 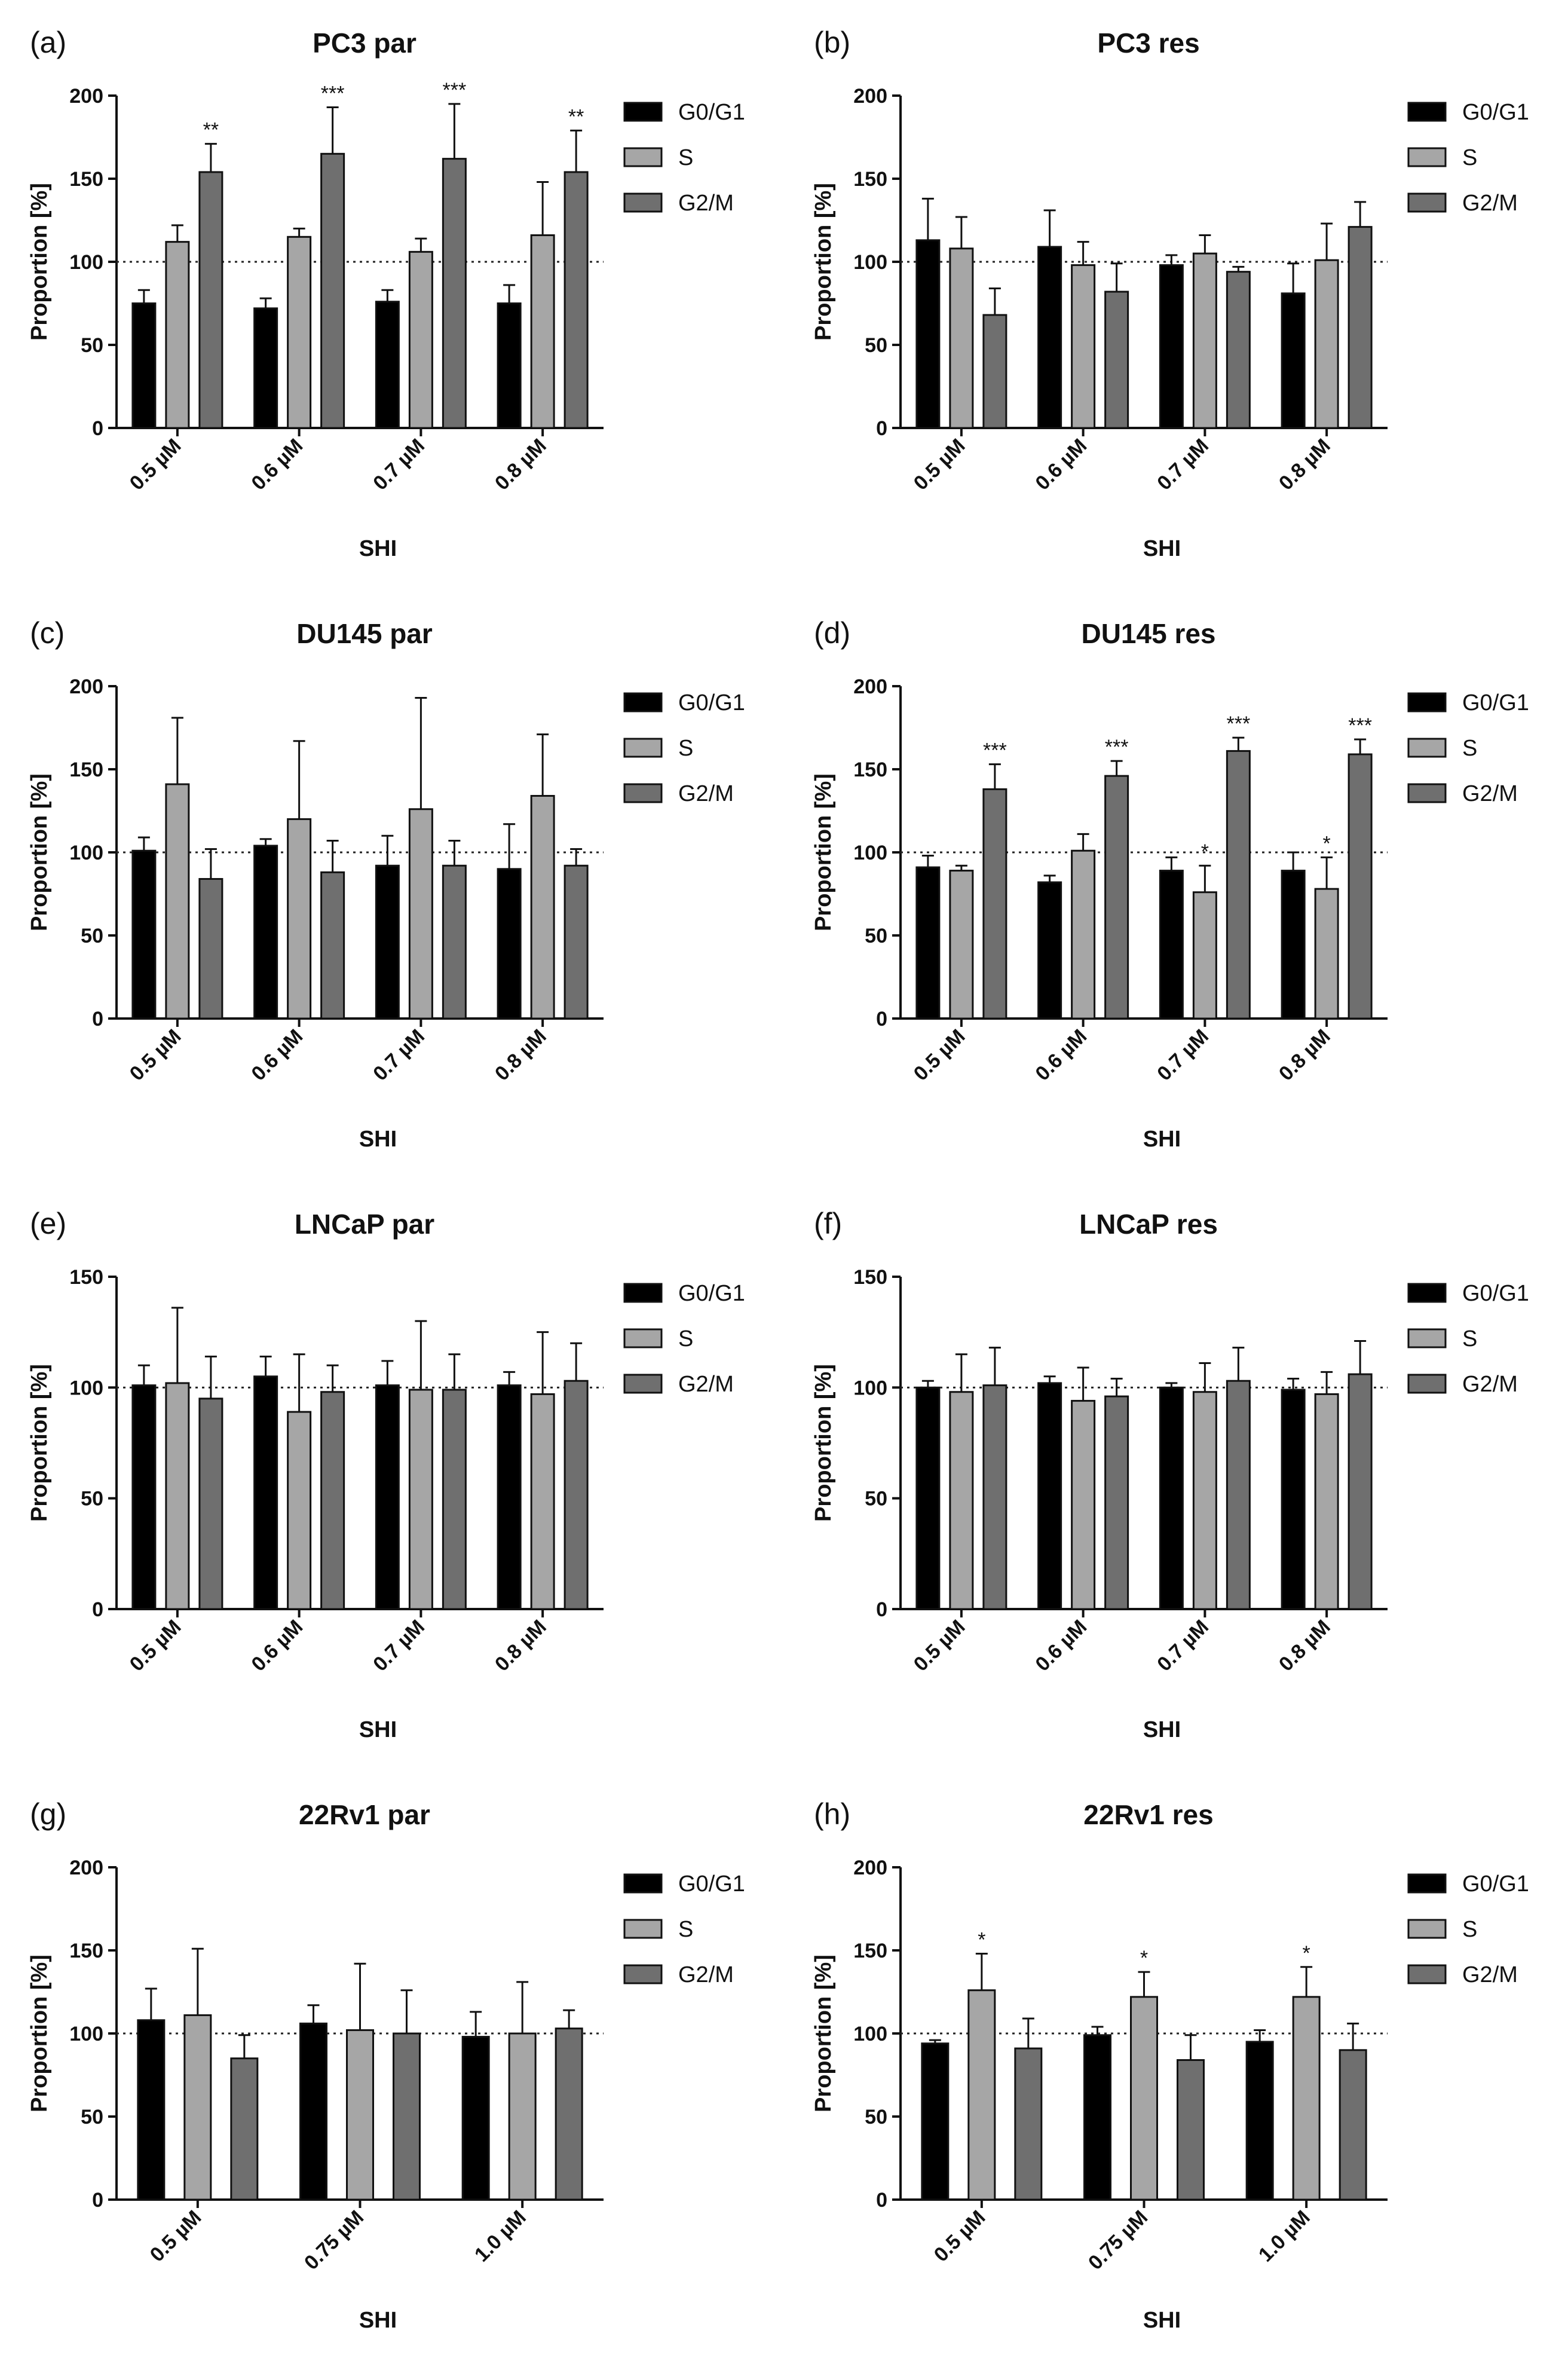 What do you see at coordinates (1360, 725) in the screenshot?
I see `significance-label: ***` at bounding box center [1360, 725].